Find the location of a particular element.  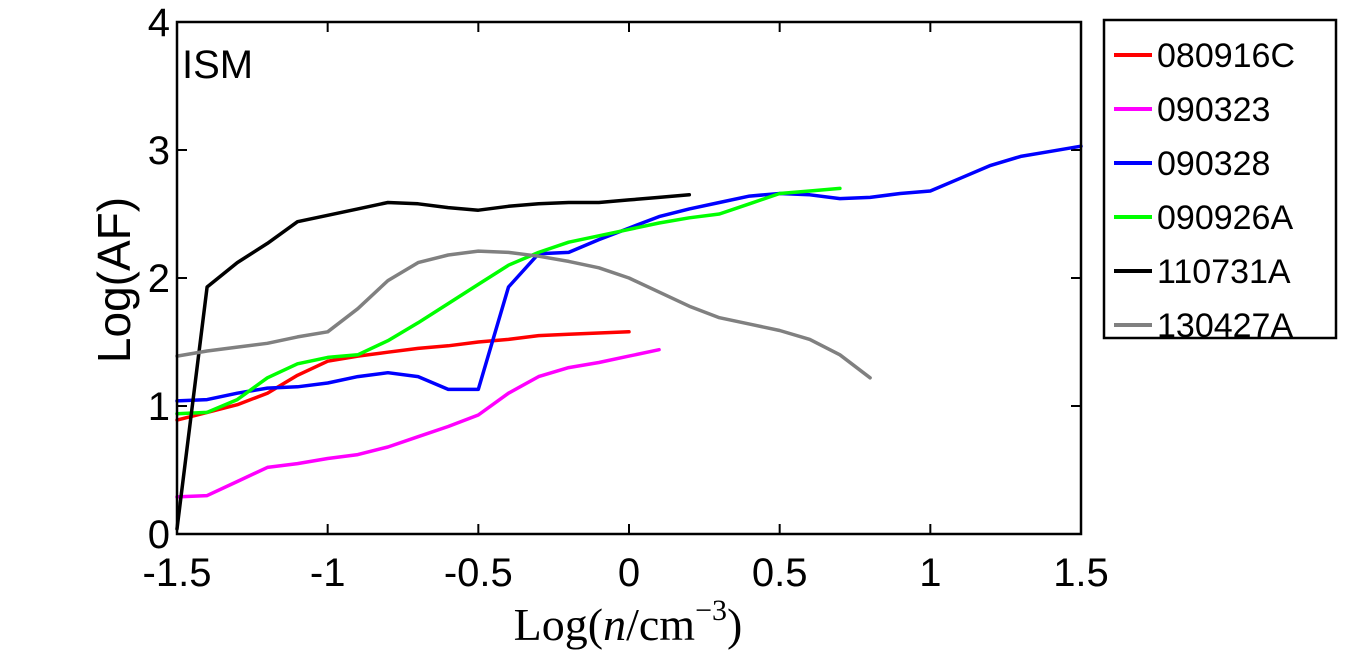

legend-label-090323: 090323 is located at coordinates (1213, 110).